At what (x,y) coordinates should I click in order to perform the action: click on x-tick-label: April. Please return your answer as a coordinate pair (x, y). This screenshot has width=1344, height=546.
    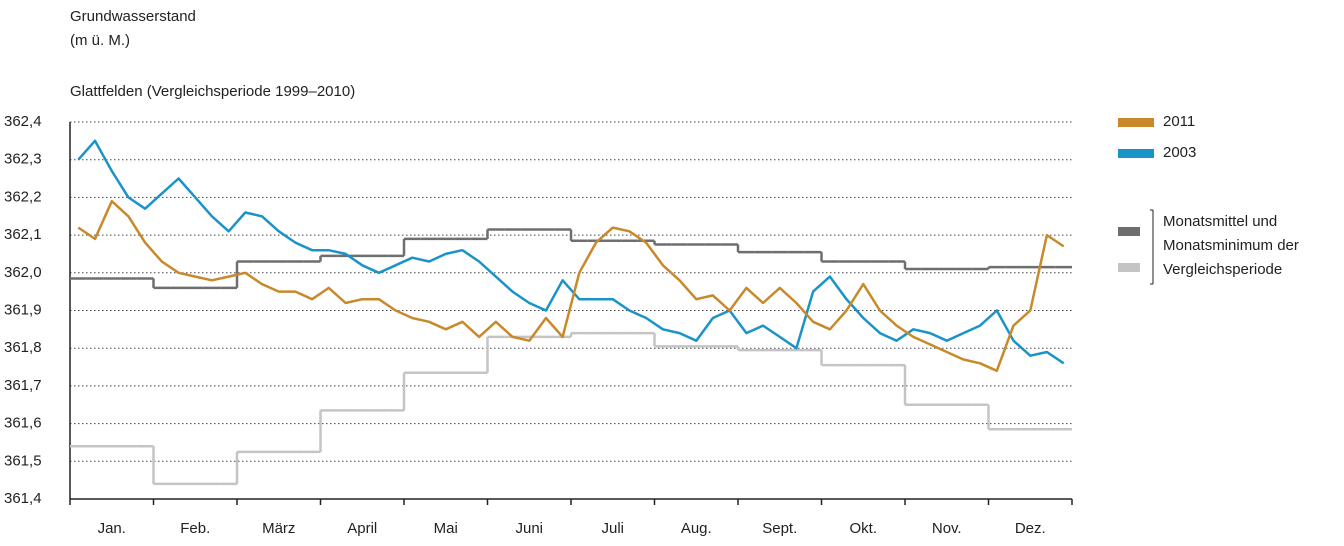
    Looking at the image, I should click on (362, 528).